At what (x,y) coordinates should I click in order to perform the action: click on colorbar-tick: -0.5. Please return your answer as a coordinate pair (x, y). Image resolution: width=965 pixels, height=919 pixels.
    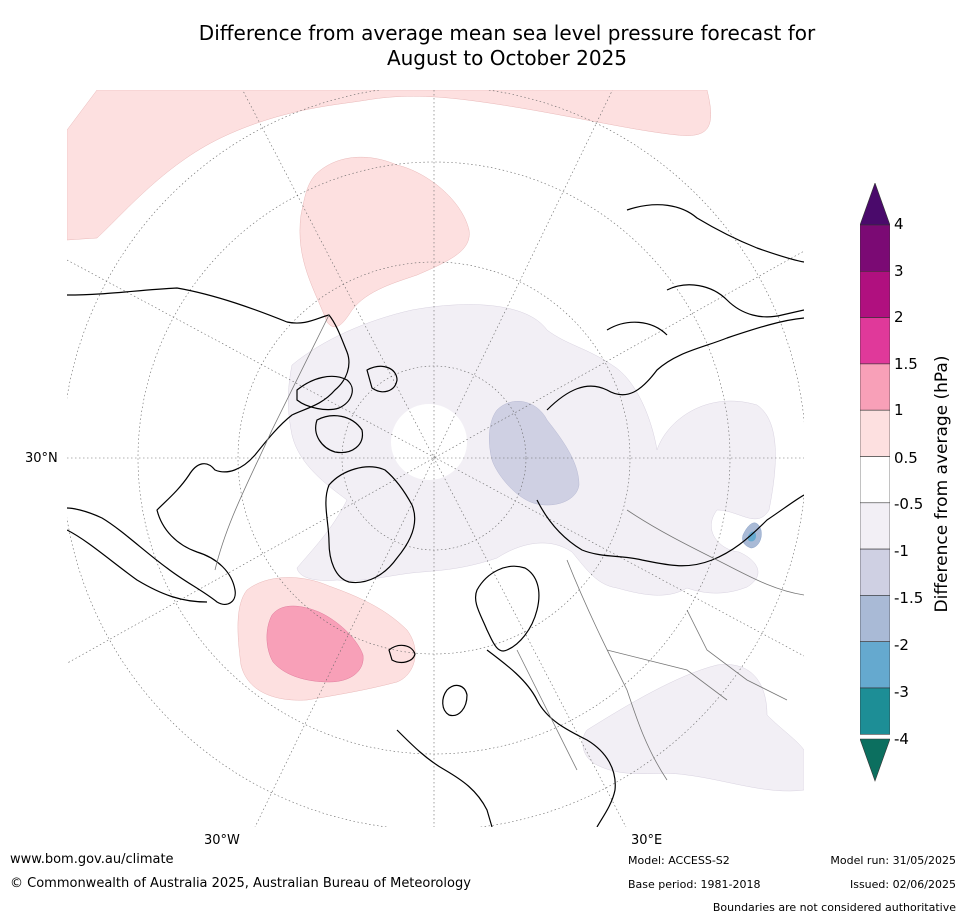
    Looking at the image, I should click on (909, 504).